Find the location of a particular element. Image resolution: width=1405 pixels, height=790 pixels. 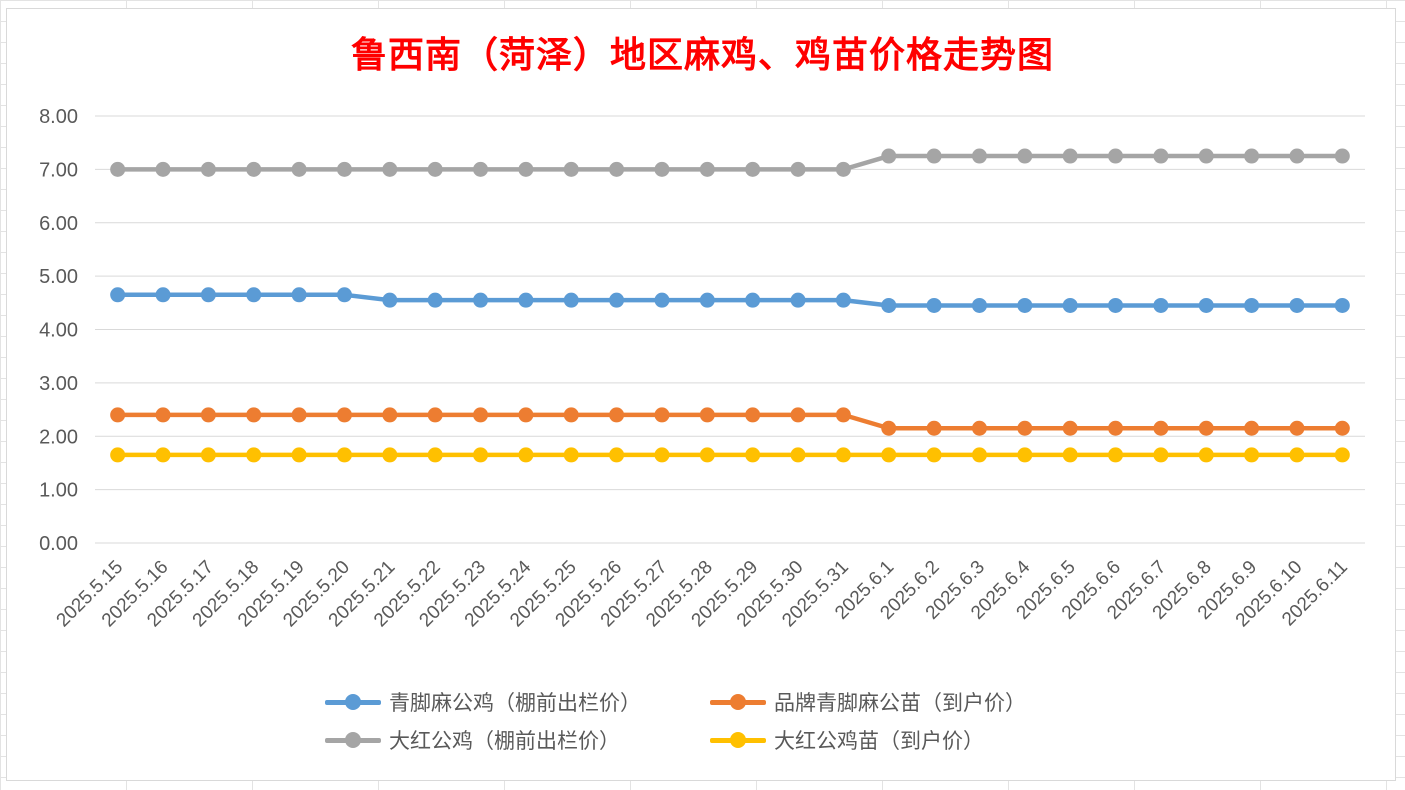

legend-entry-qingjiao-rooster: 青脚麻公鸡（棚前出栏价） is located at coordinates (517, 702).